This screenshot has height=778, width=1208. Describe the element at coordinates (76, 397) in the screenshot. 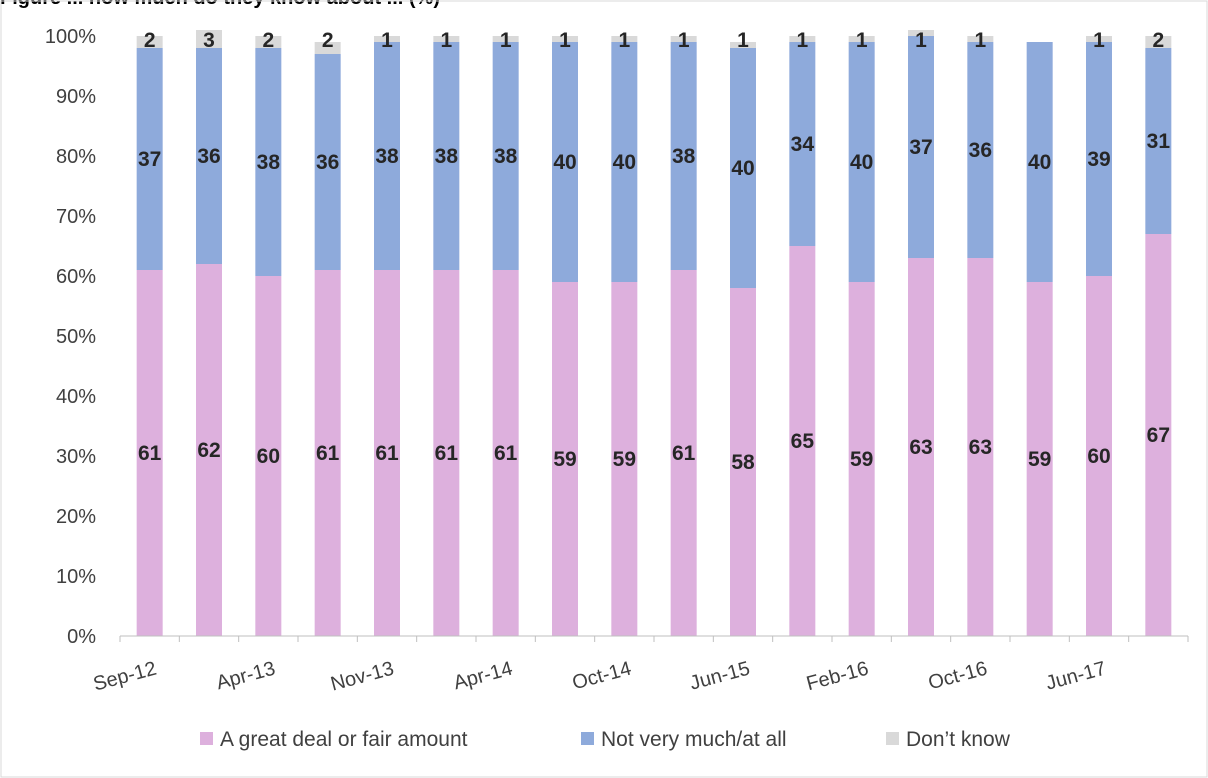

I see `y-tick-label: 40%` at that location.